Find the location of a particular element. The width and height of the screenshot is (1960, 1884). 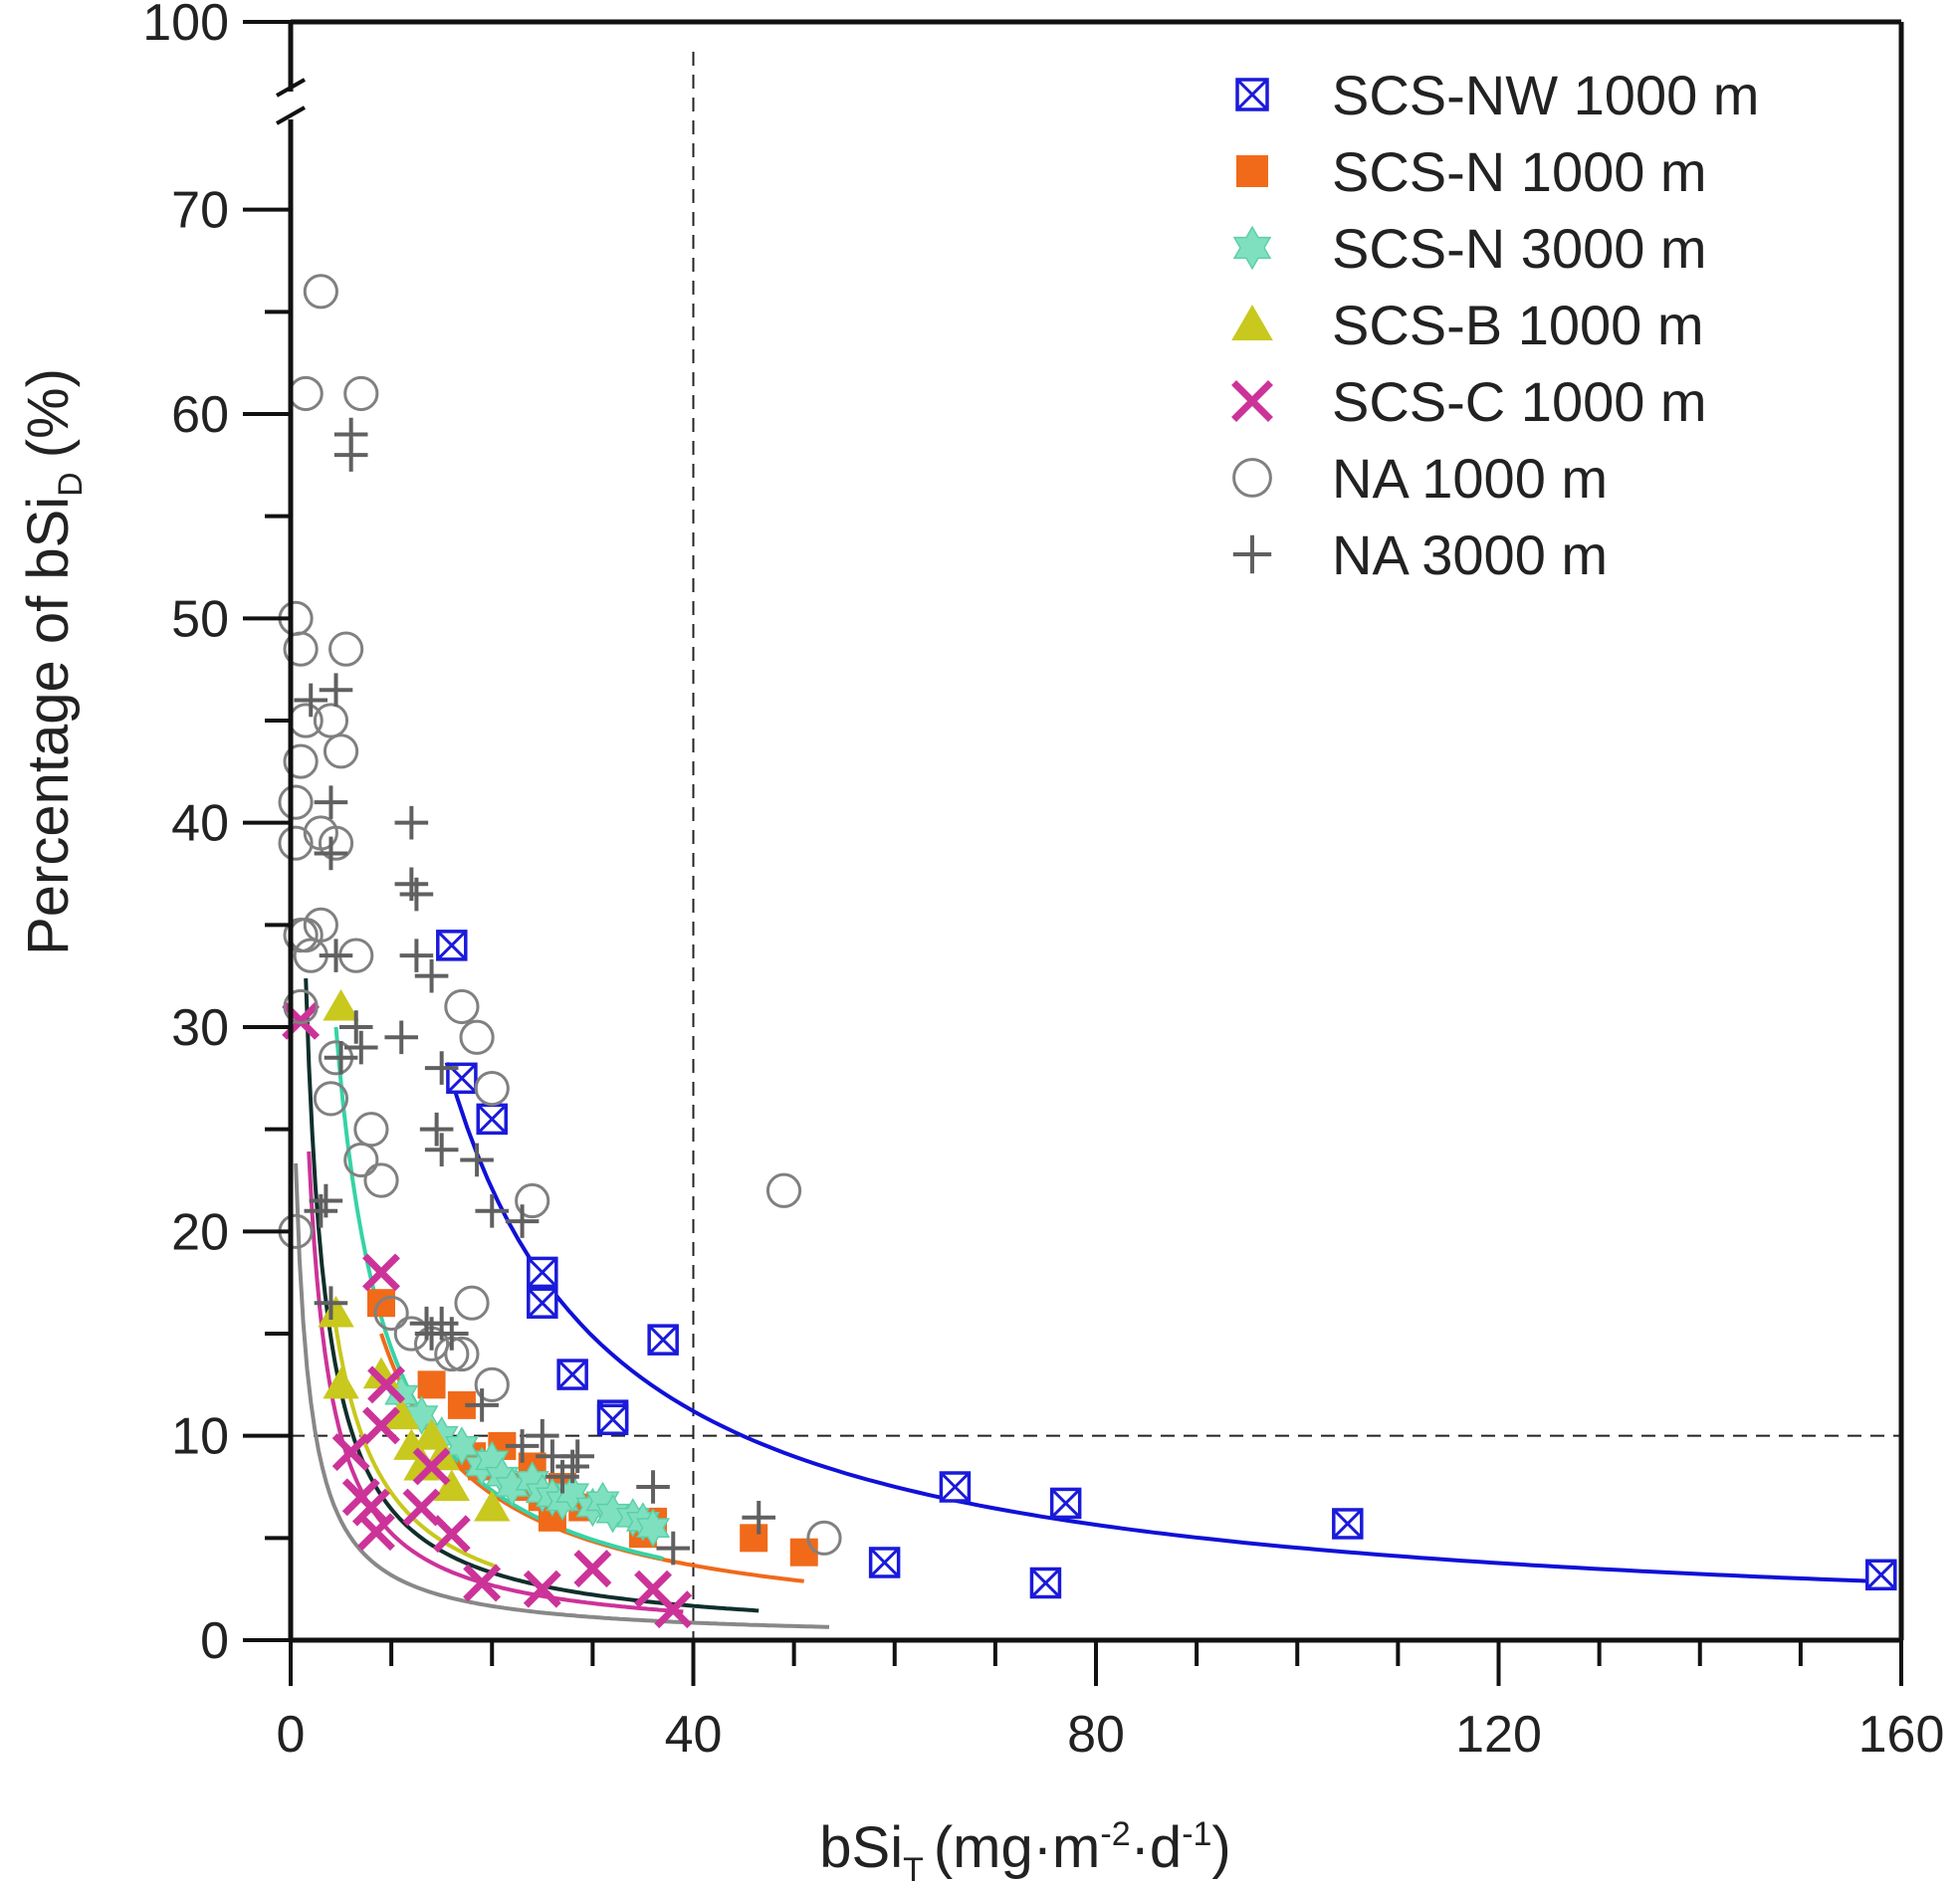

x-tick-label: 120 is located at coordinates (1498, 1735).